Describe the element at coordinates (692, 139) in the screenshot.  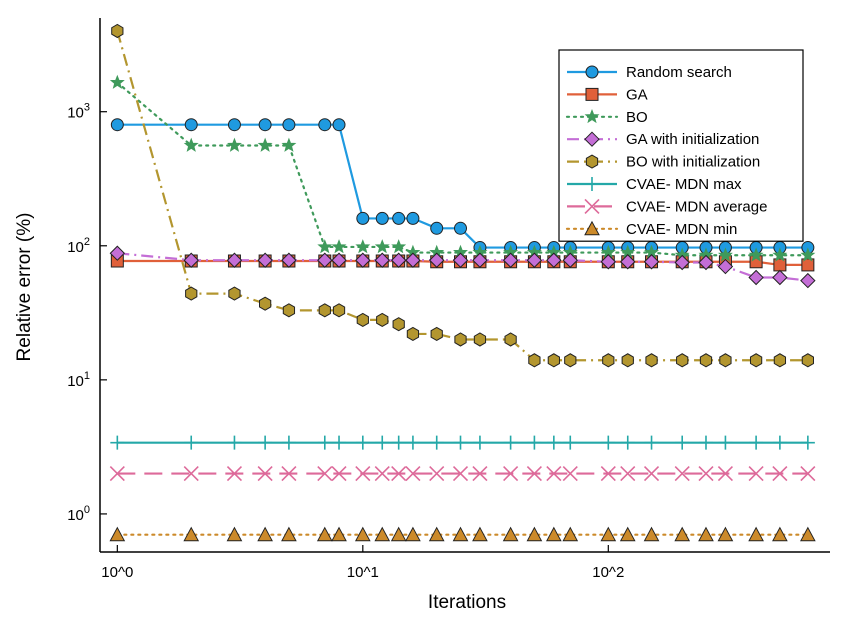
I see `legend-label: GA with initialization` at that location.